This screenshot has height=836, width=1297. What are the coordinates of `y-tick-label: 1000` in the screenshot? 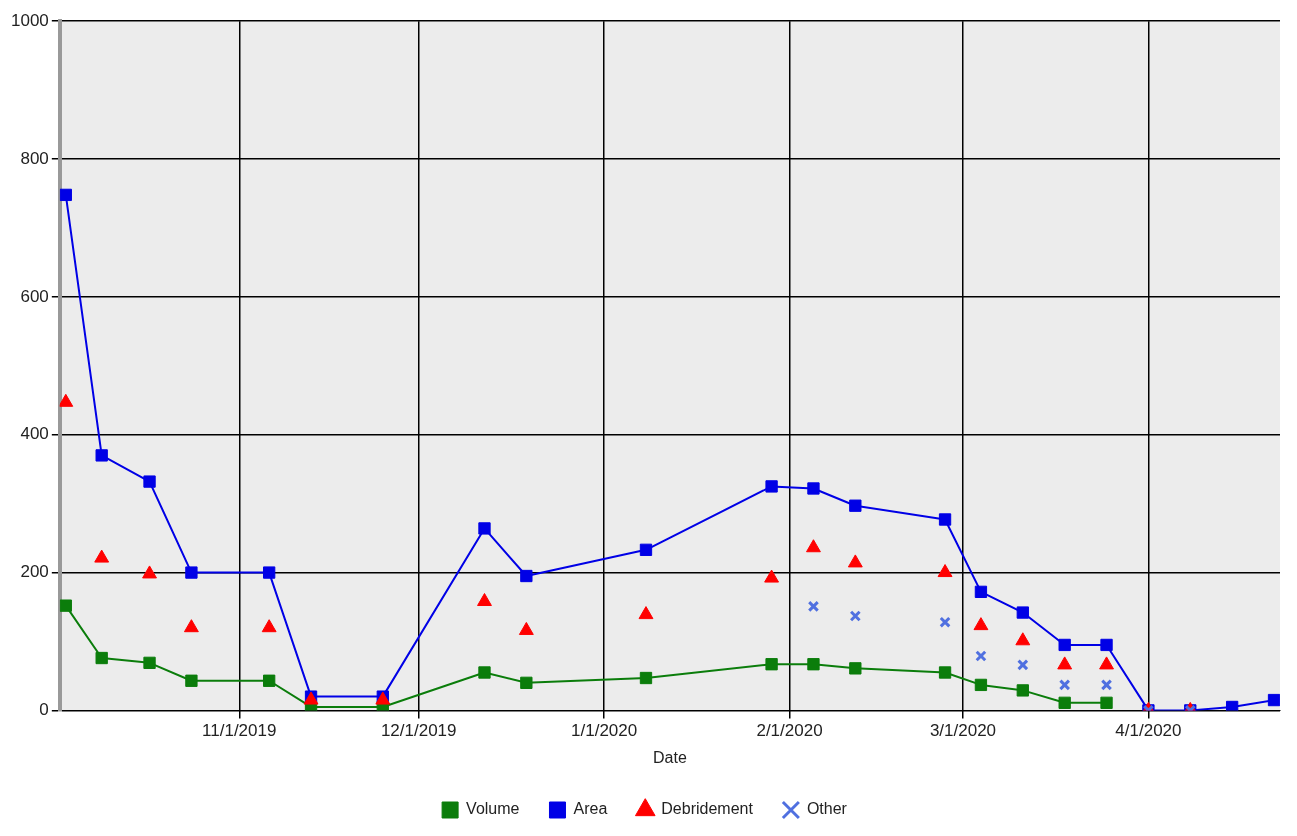 It's located at (29, 20).